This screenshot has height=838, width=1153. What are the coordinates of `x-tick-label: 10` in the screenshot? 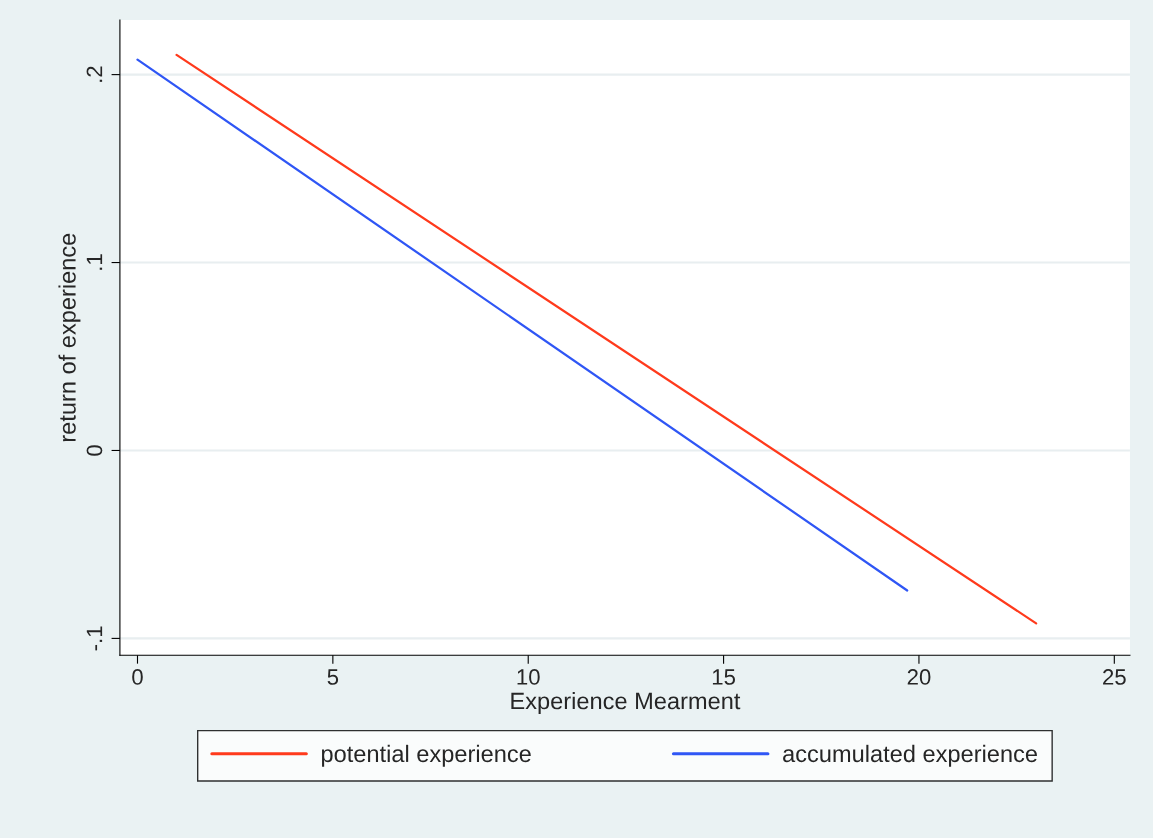 It's located at (528, 677).